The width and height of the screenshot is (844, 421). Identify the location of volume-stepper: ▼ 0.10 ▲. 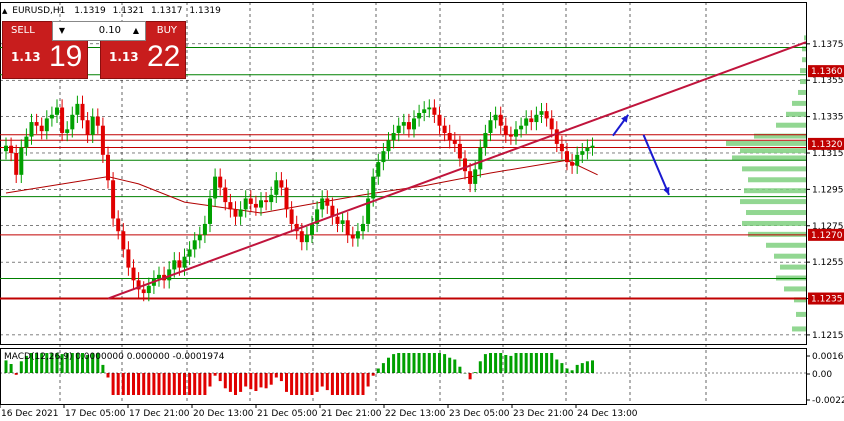
(99, 31).